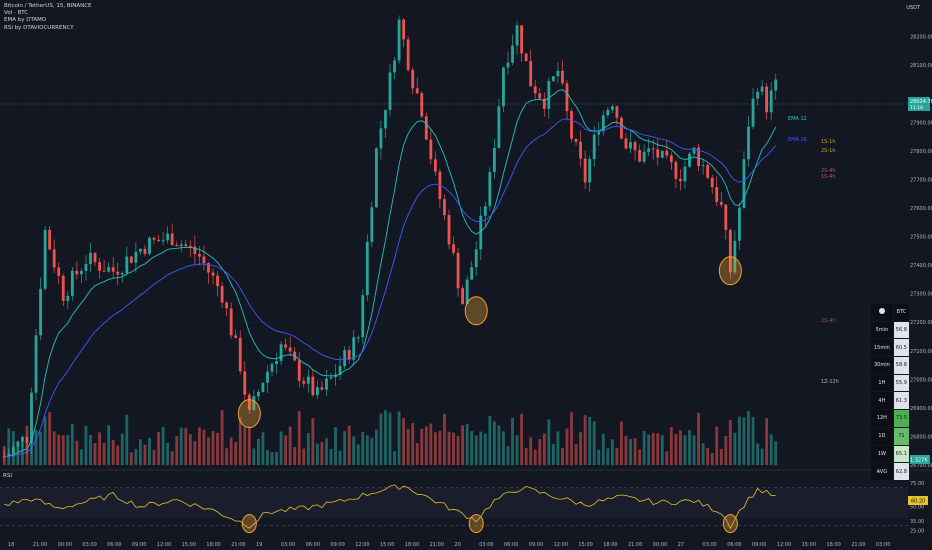 The height and width of the screenshot is (550, 932). I want to click on rsi-pane-label: RSI, so click(7, 476).